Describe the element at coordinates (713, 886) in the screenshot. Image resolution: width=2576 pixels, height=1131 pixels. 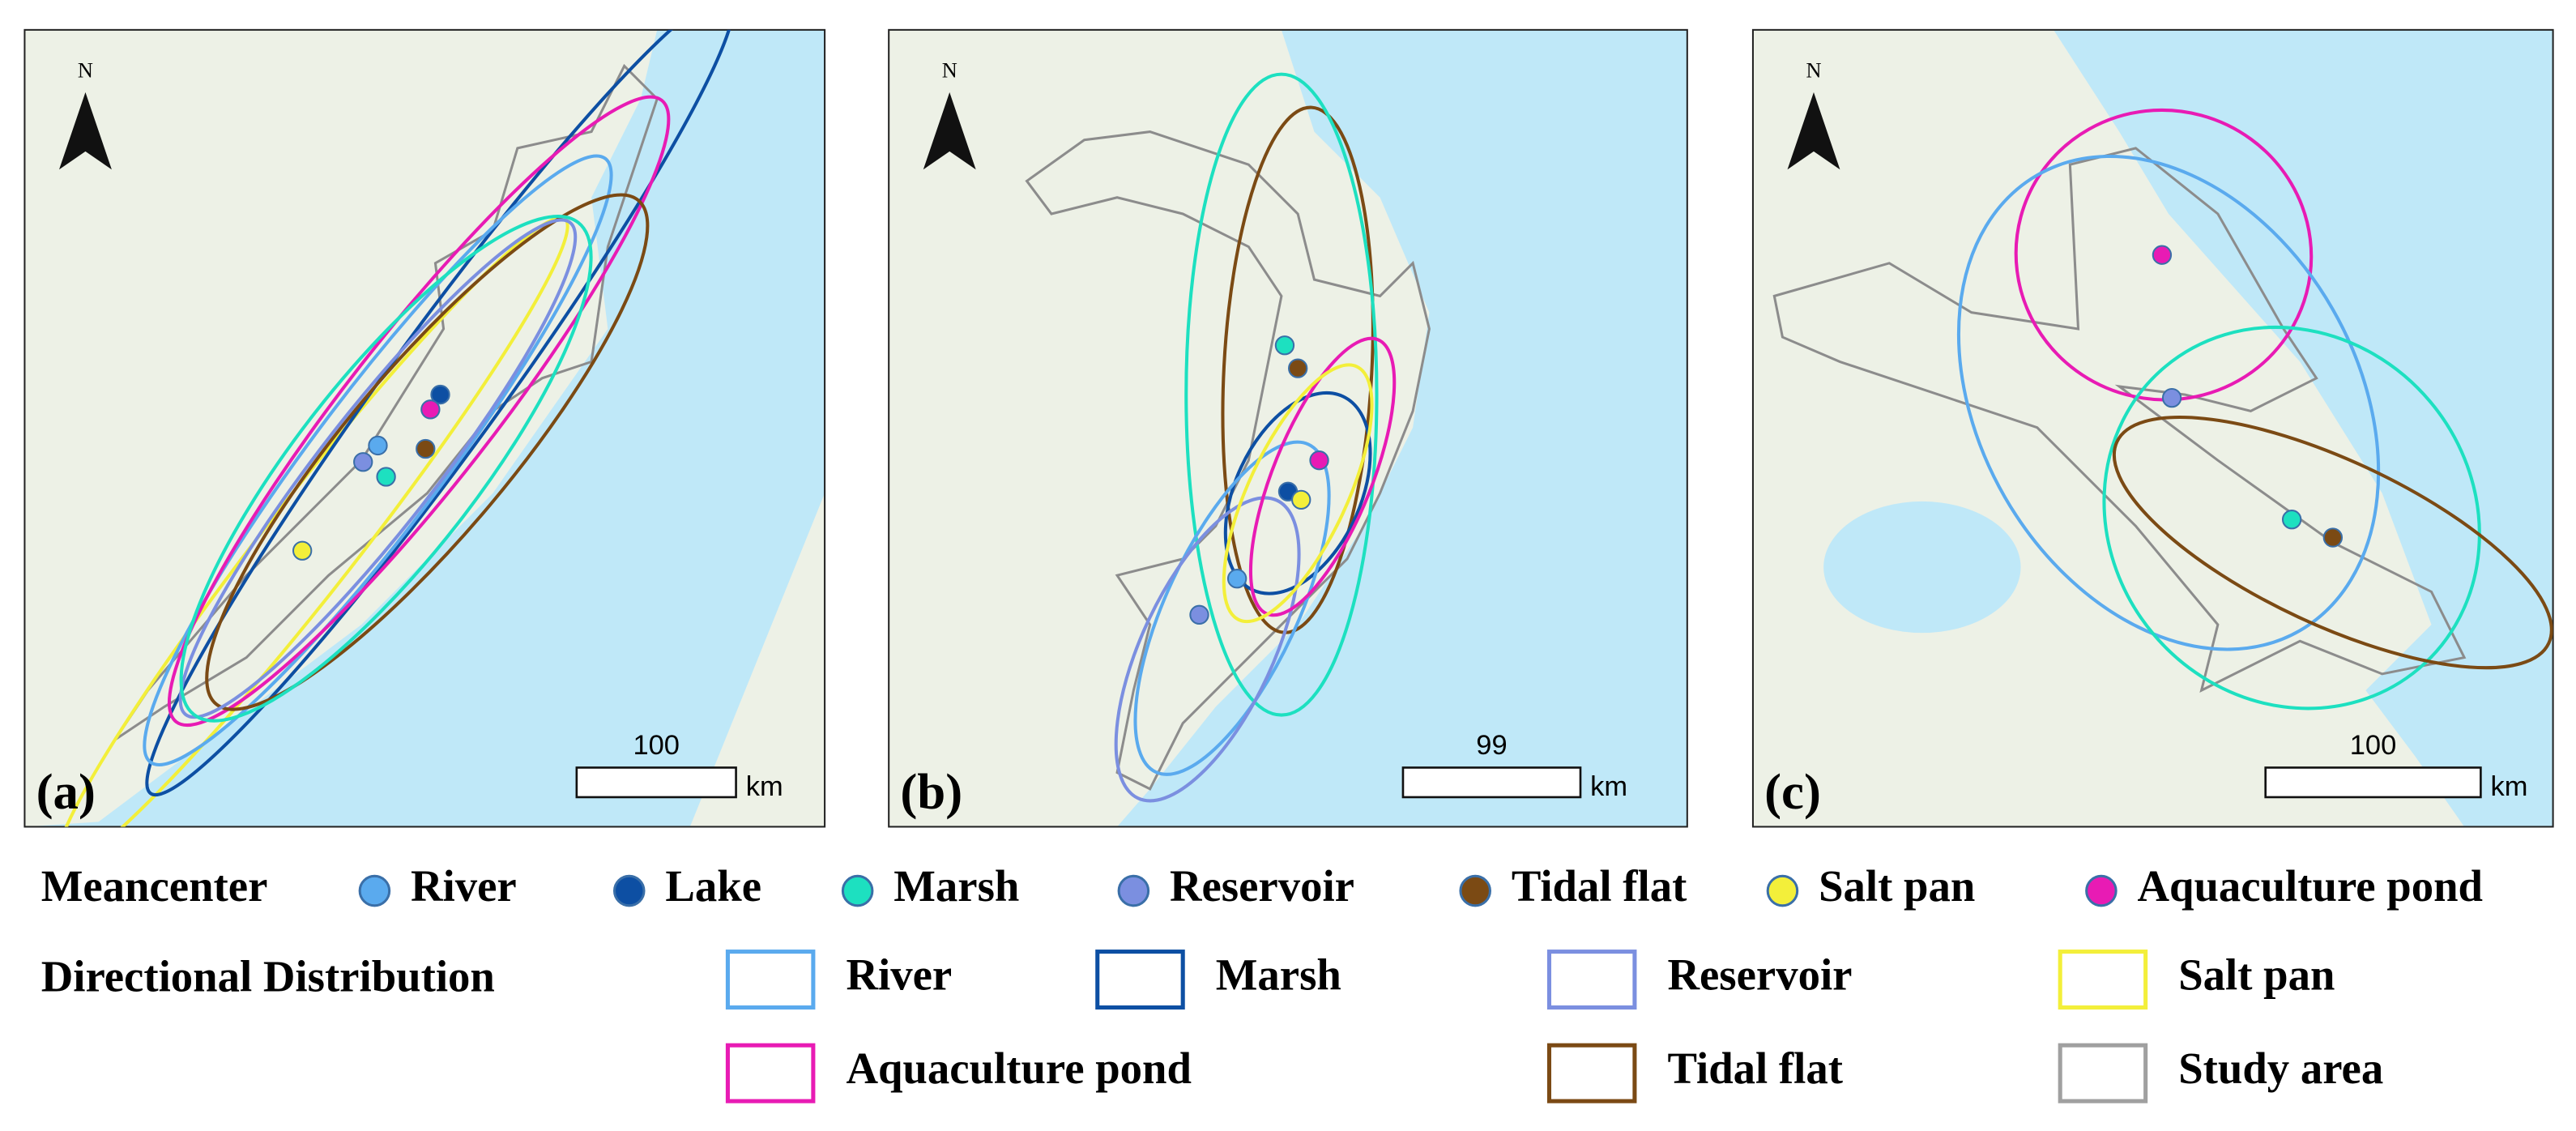
I see `legend-label: Lake` at that location.